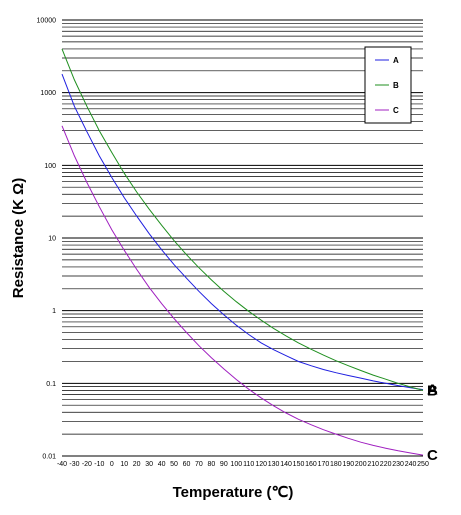  Describe the element at coordinates (87, 464) in the screenshot. I see `x-tick-label: -20` at that location.